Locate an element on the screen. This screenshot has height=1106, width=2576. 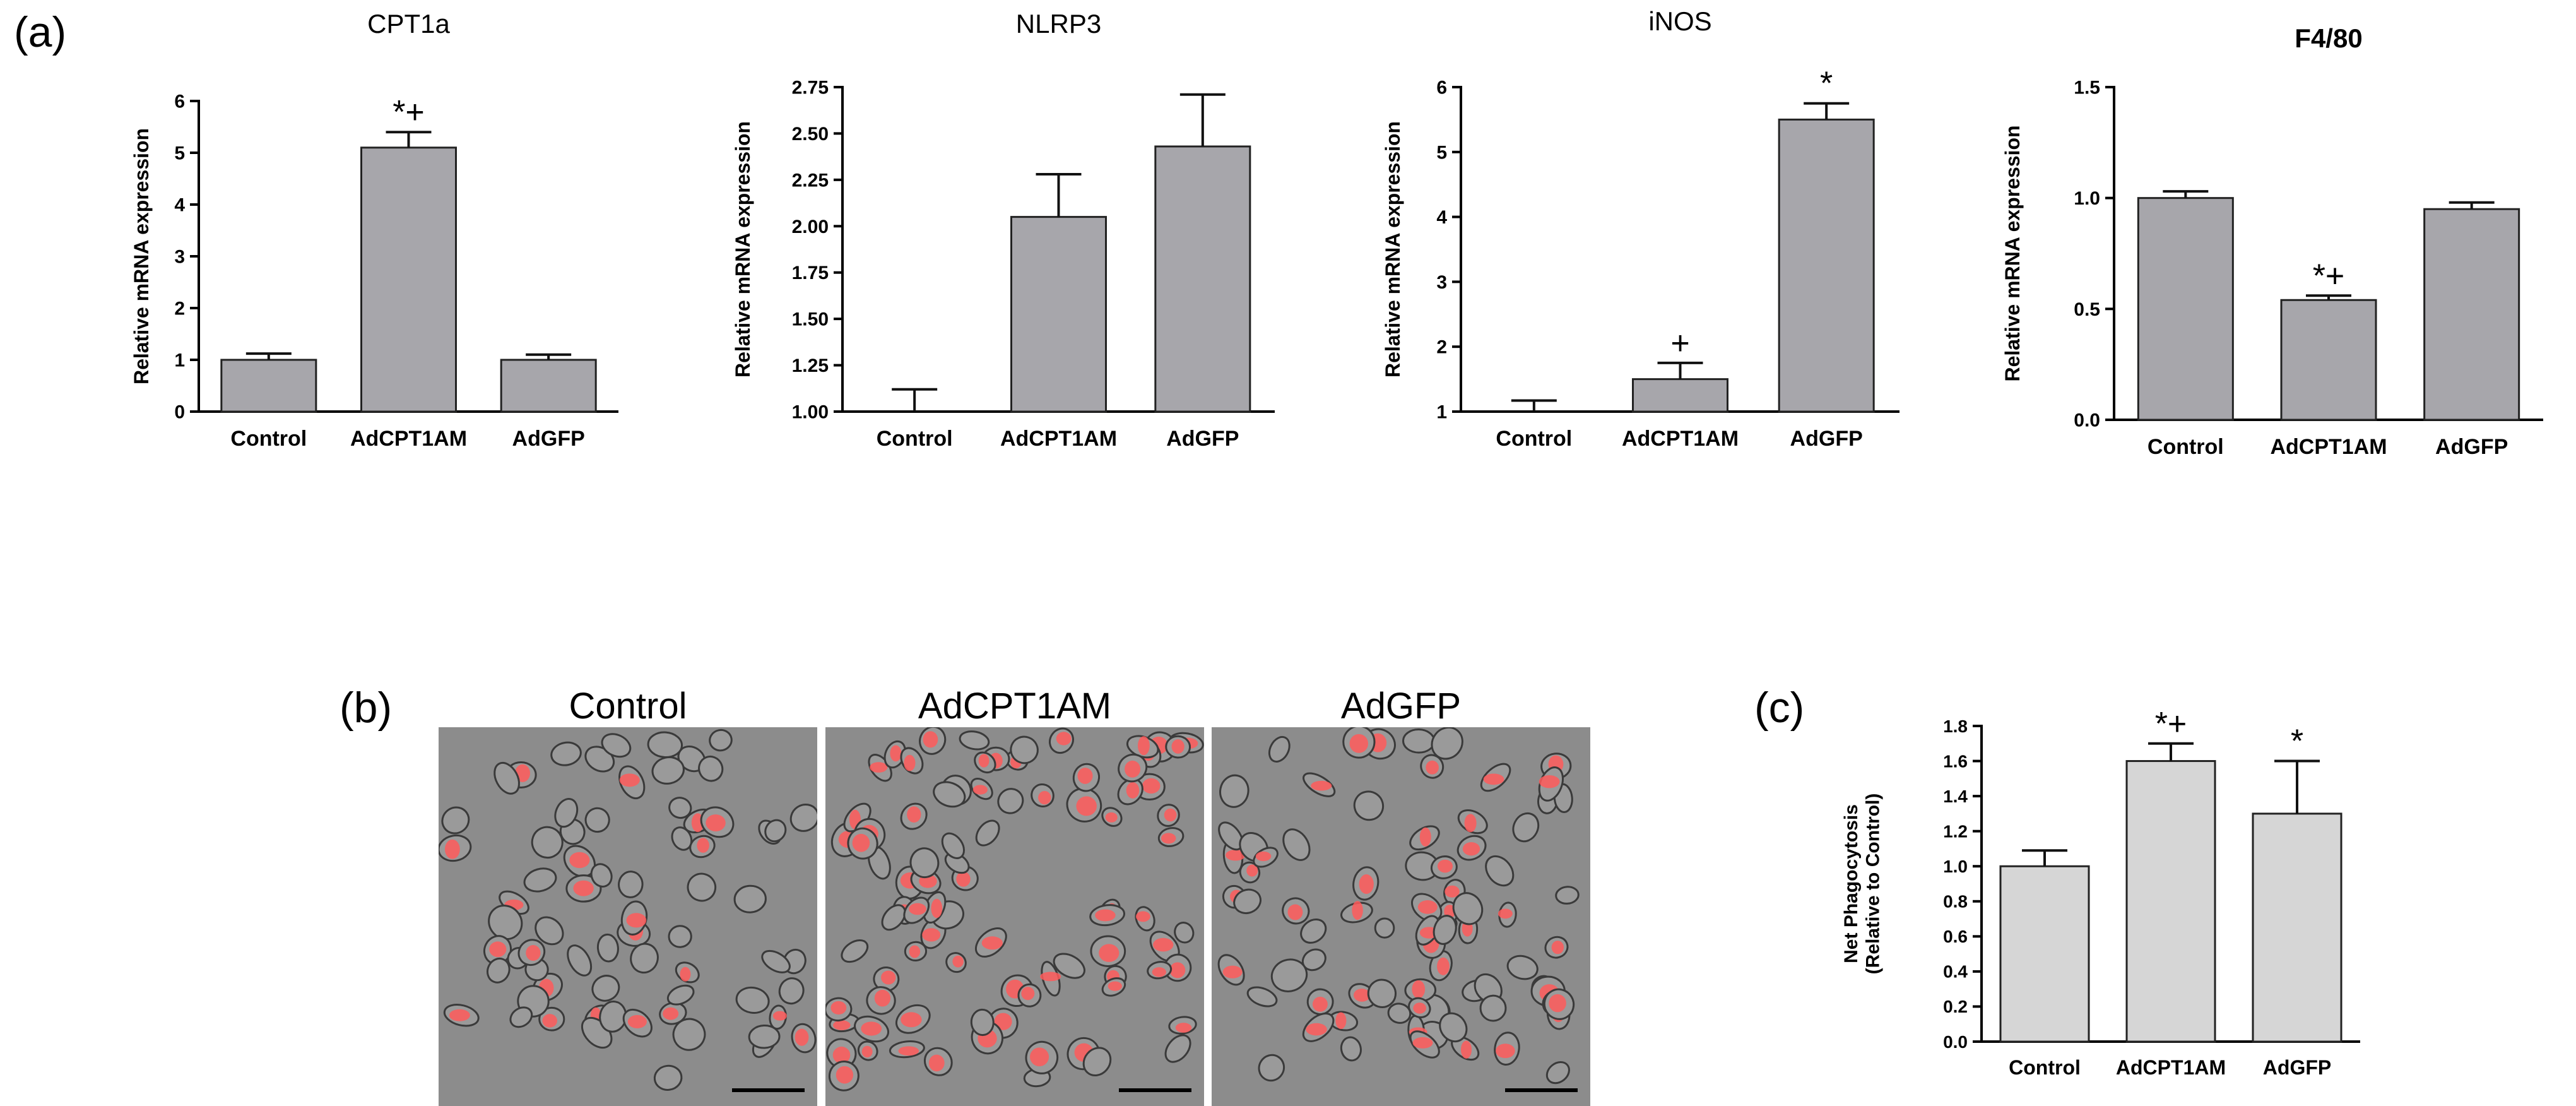
significance-marker: *+ is located at coordinates (2329, 276).